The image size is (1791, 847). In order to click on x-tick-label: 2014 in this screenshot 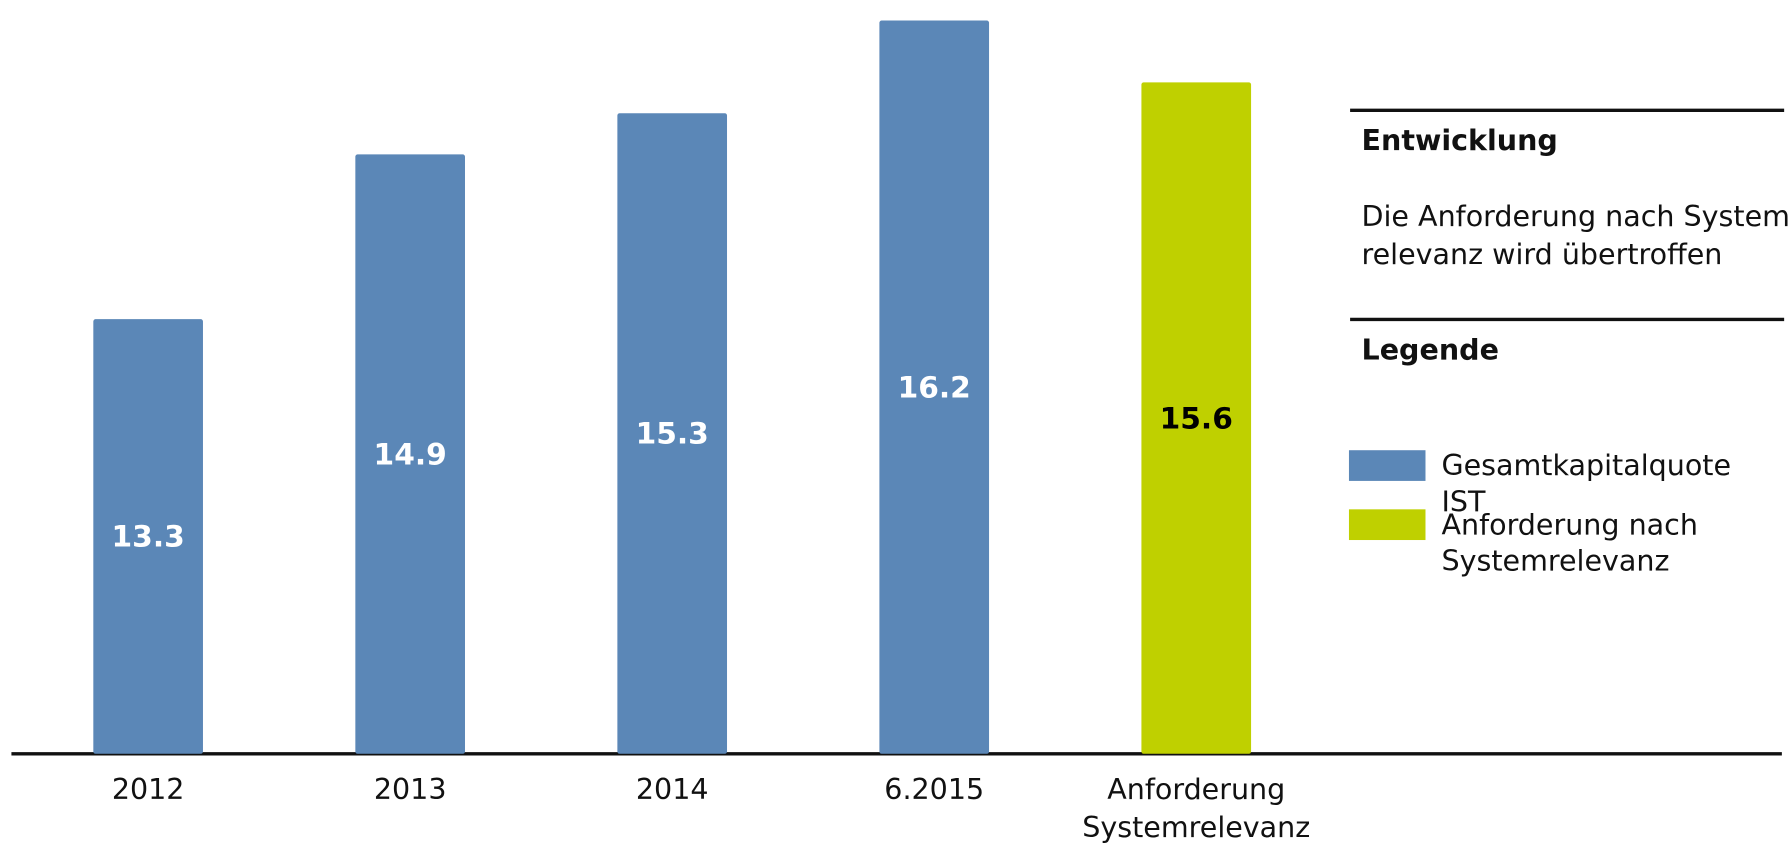, I will do `click(672, 789)`.